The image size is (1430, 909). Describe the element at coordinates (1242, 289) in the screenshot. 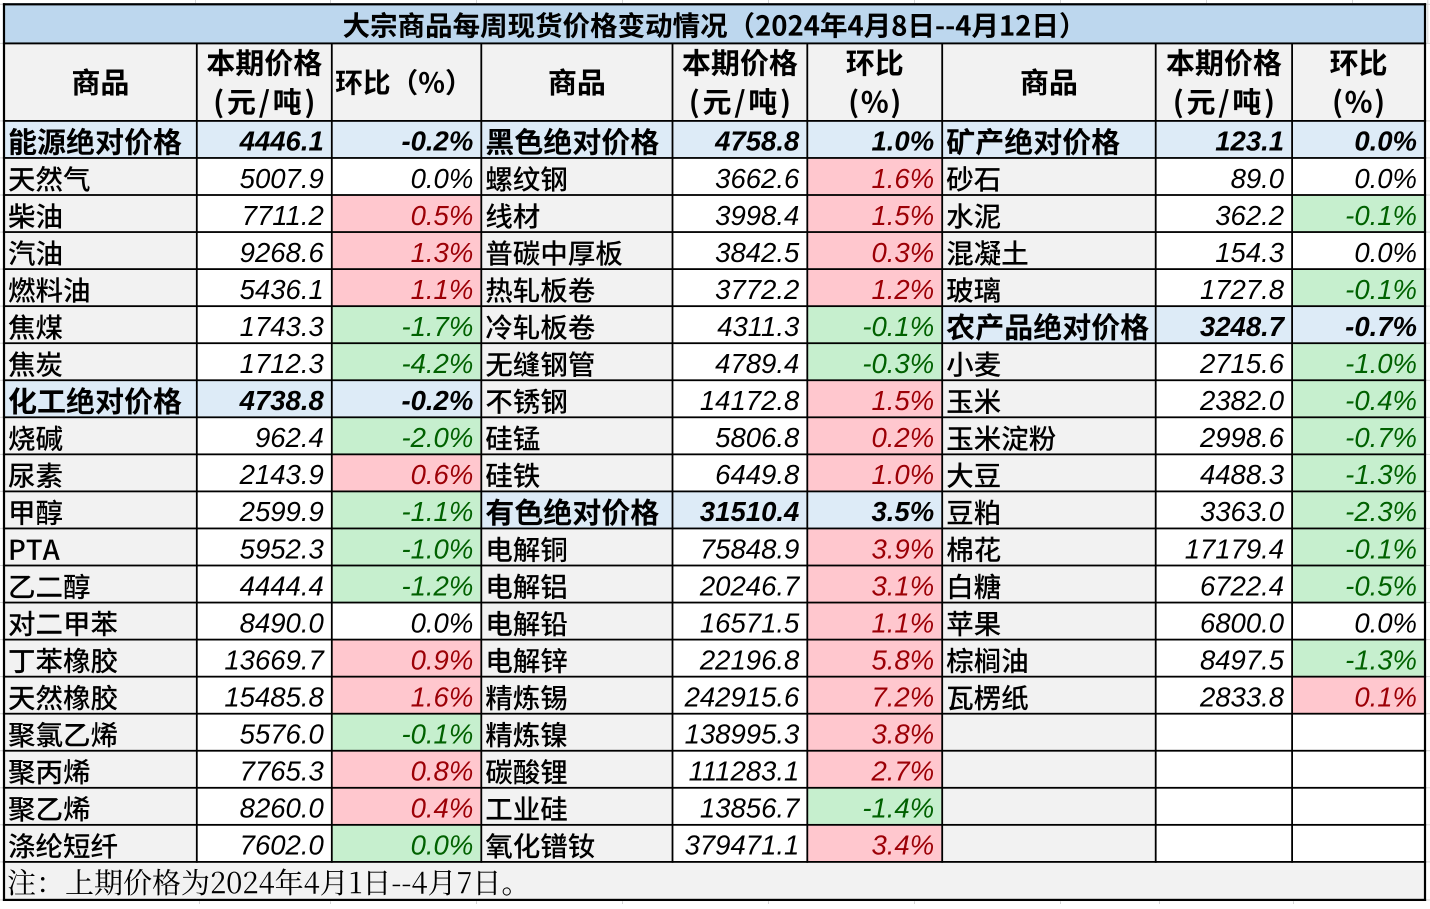

I see `svg-text: 1727.8` at that location.